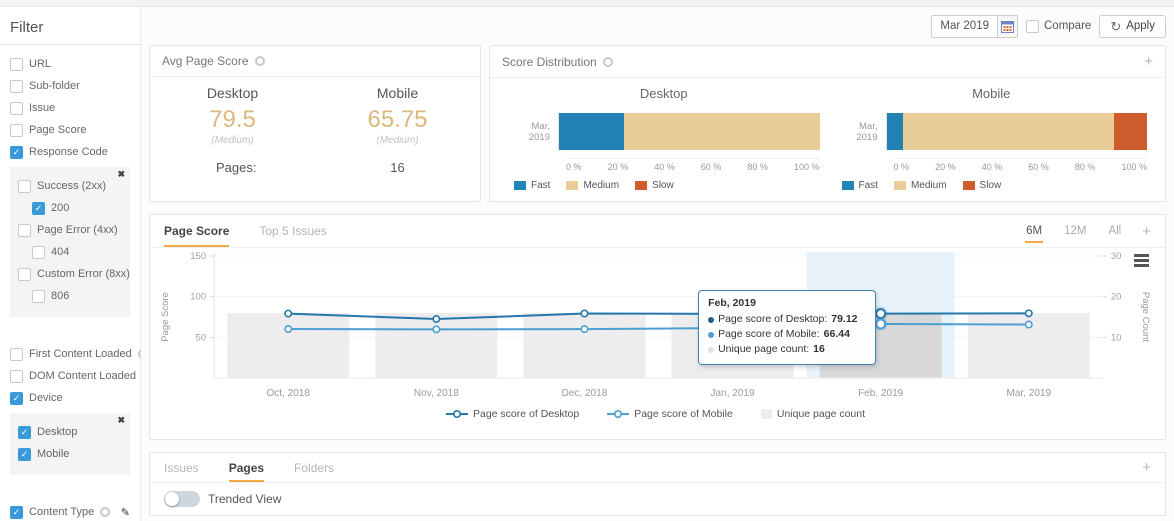  What do you see at coordinates (1075, 231) in the screenshot?
I see `range-12m: 12M` at bounding box center [1075, 231].